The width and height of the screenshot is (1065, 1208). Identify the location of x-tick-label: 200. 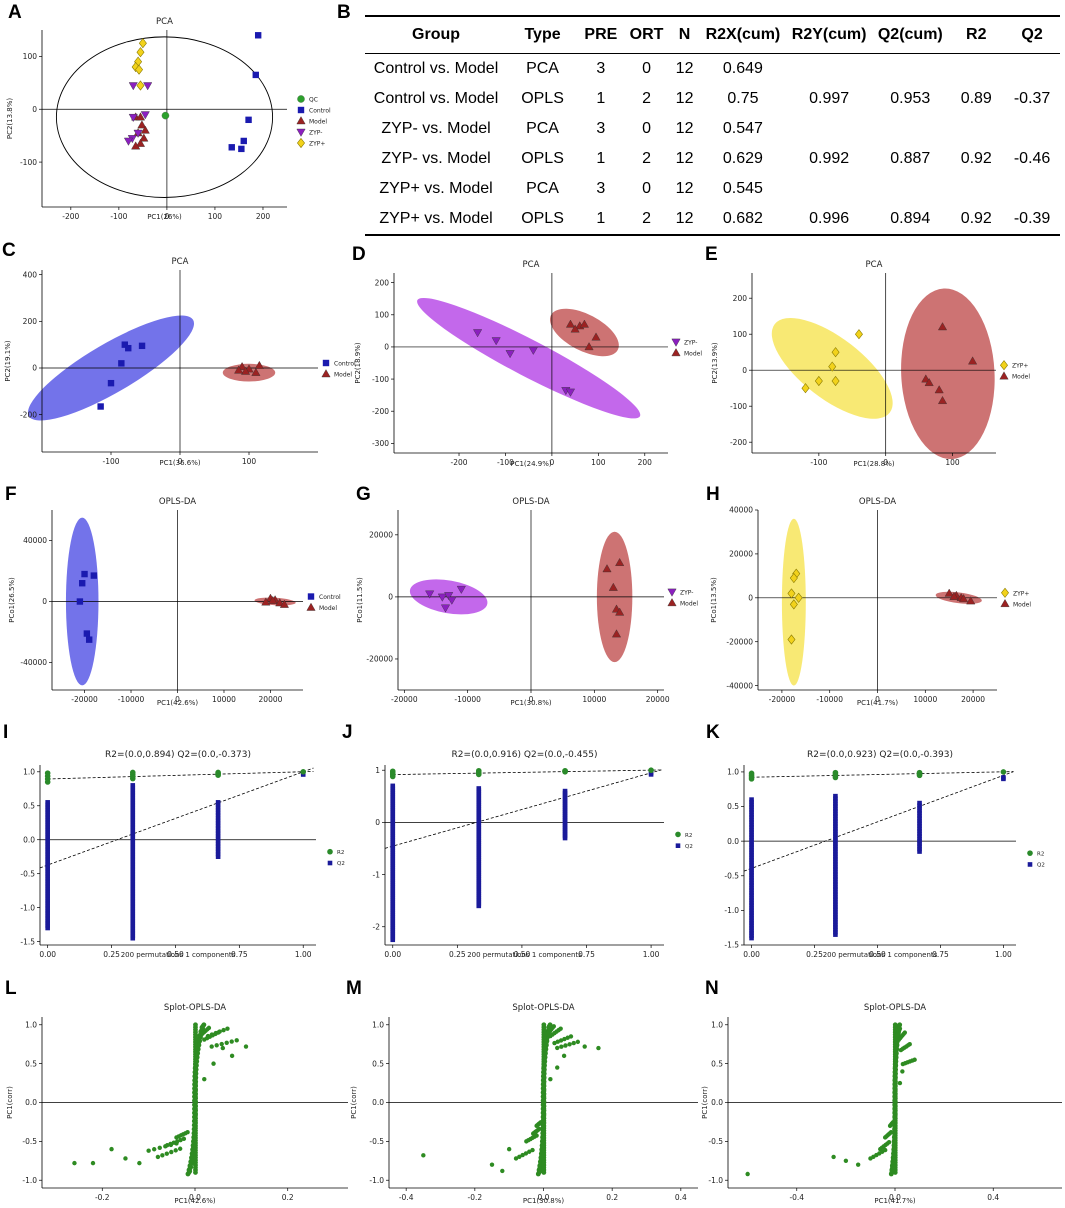
(263, 216).